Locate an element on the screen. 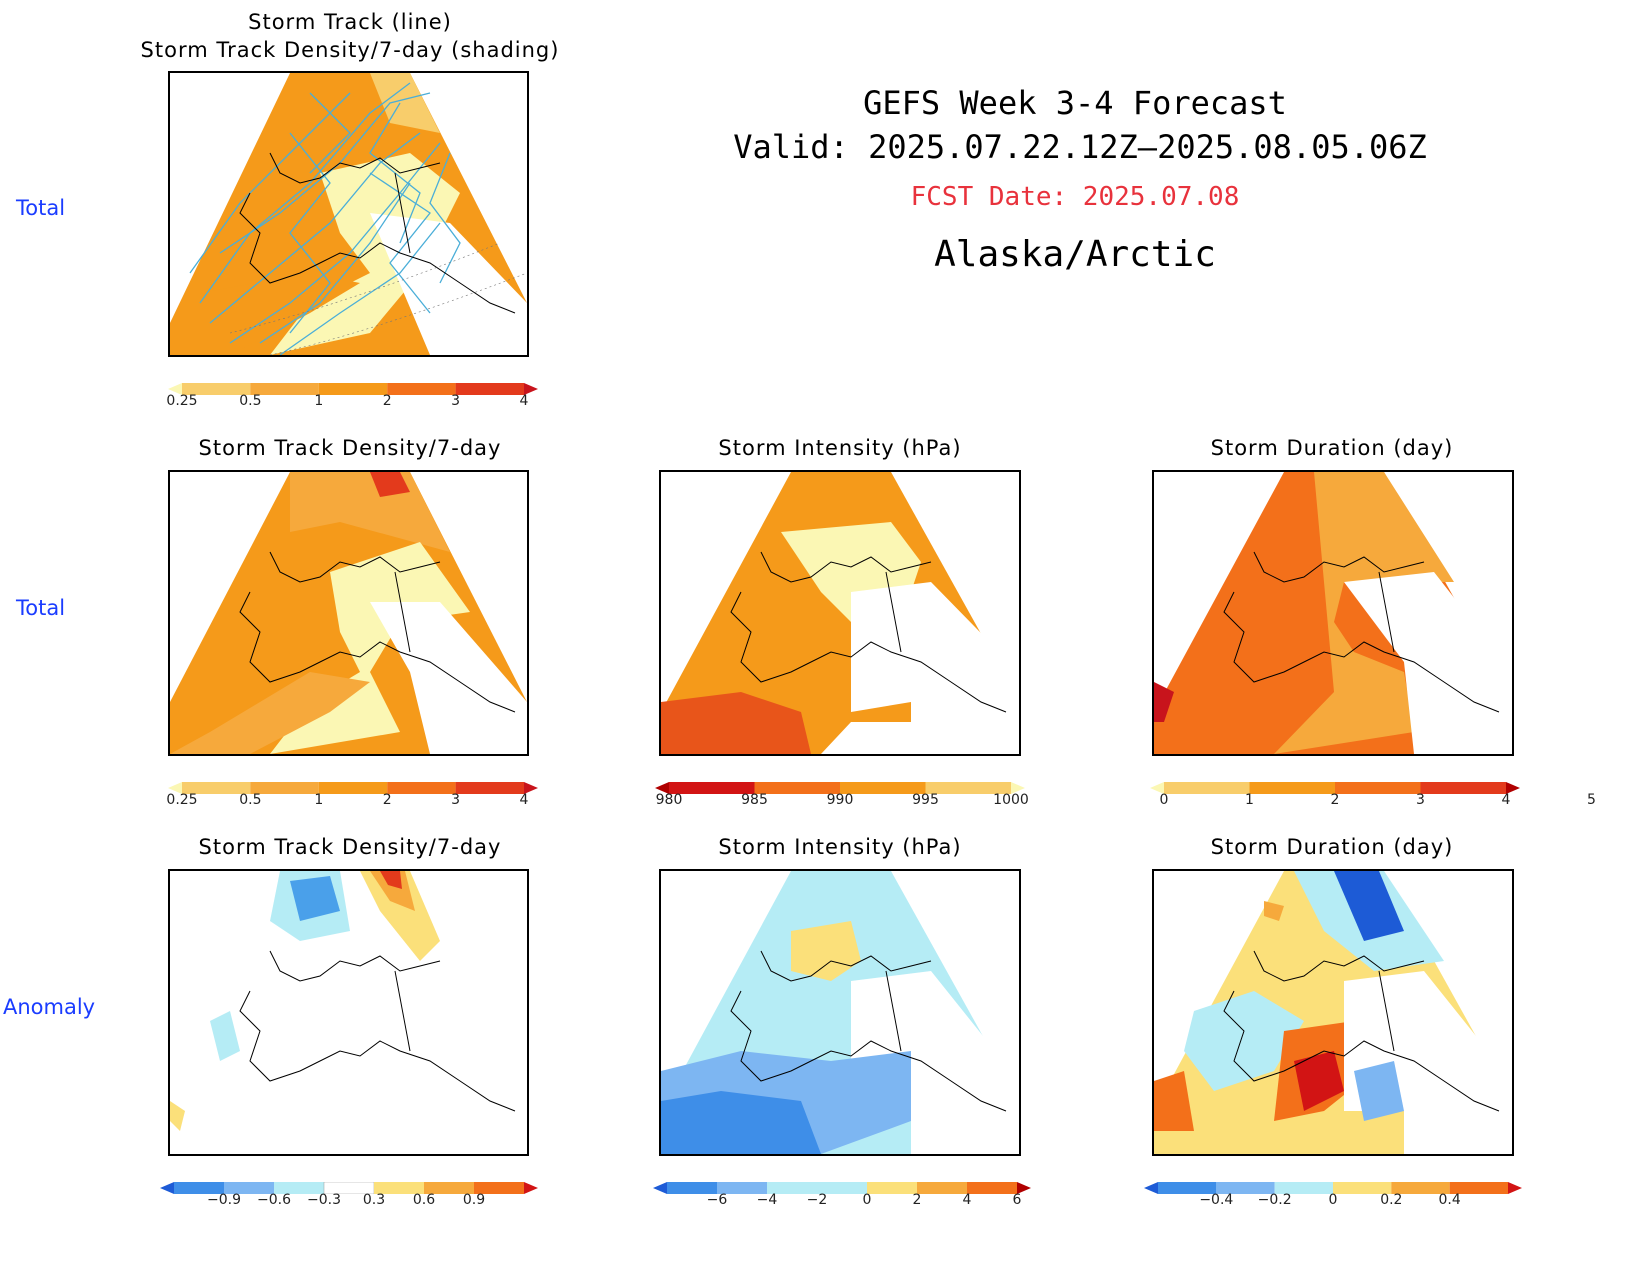 The height and width of the screenshot is (1275, 1650). valid-period: Valid: 2025.07.22.12Z–2025.08.05.06Z is located at coordinates (1080, 147).